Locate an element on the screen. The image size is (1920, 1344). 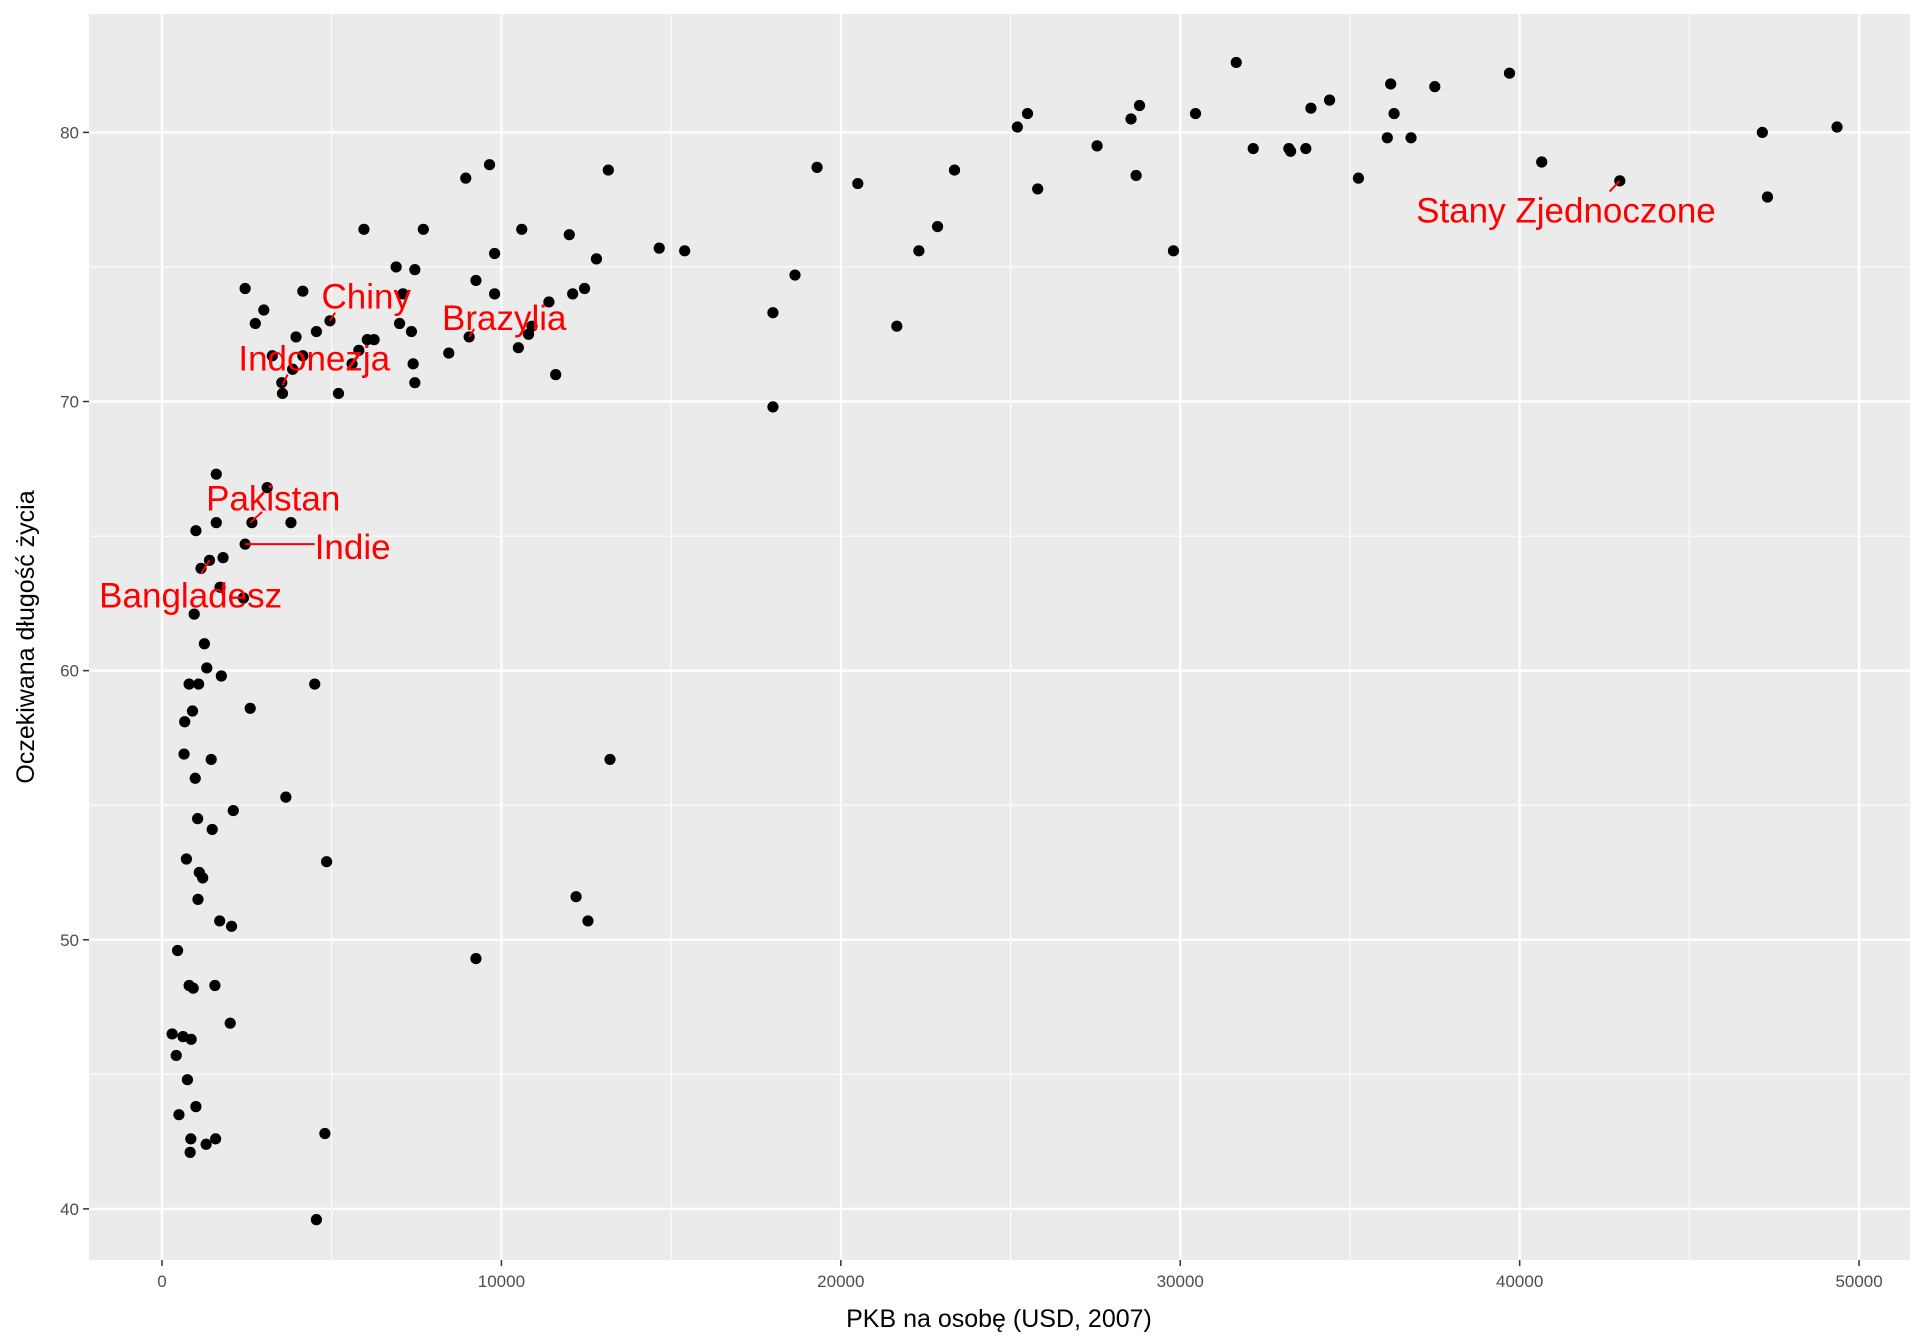
annotation-label-chiny: Chiny is located at coordinates (367, 297).